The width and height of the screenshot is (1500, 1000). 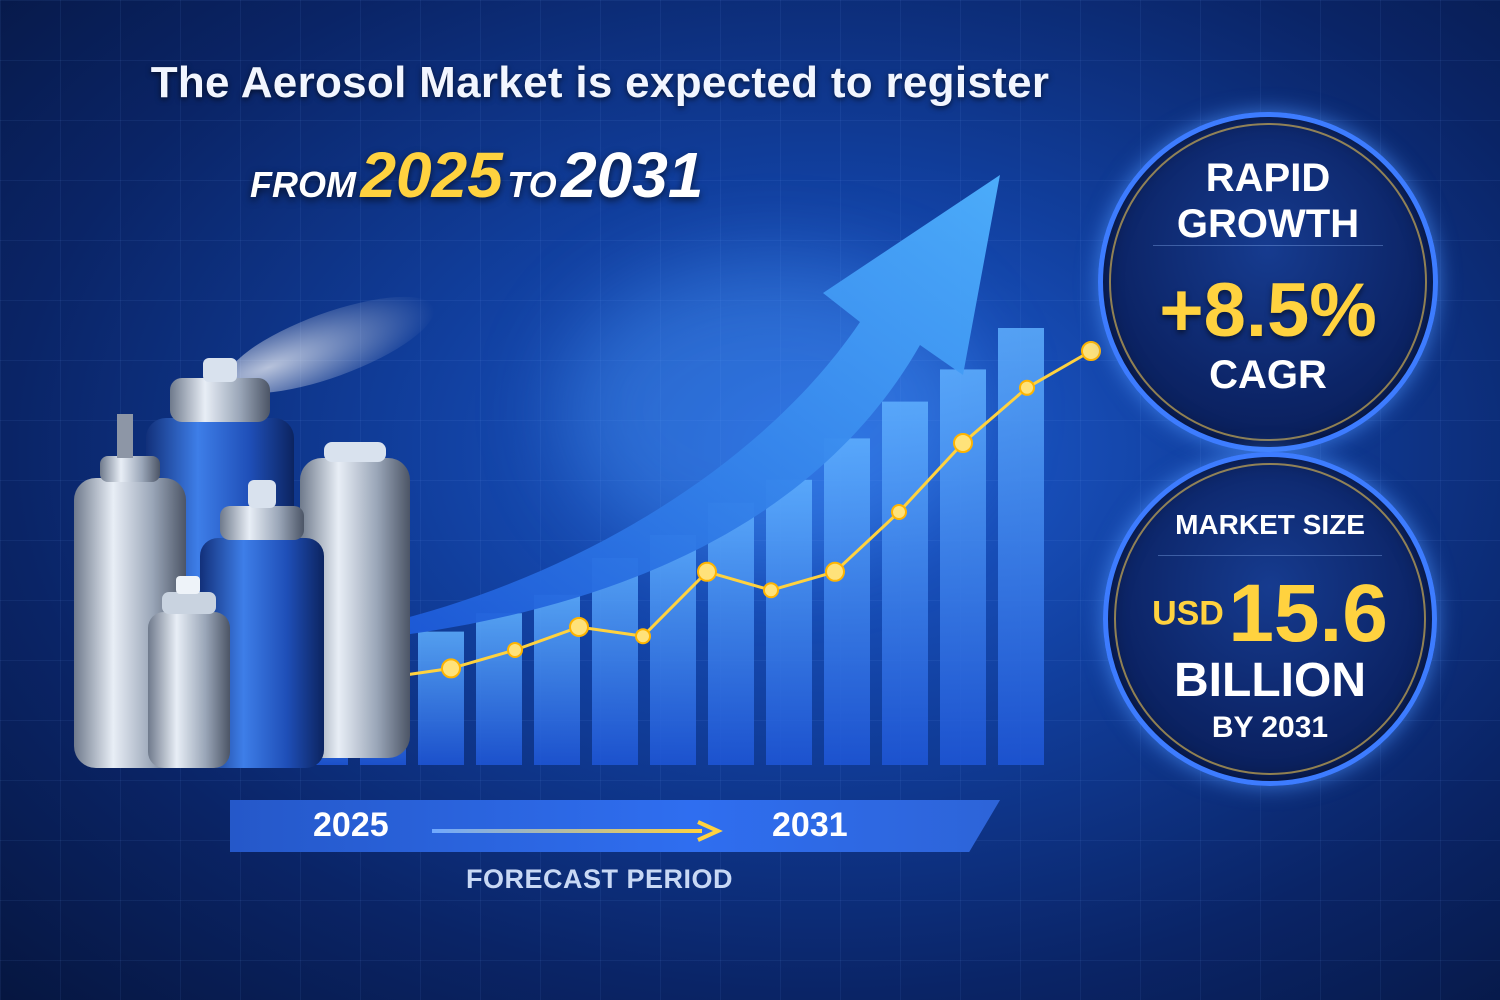 What do you see at coordinates (1308, 613) in the screenshot?
I see `market-size-number: 15.6` at bounding box center [1308, 613].